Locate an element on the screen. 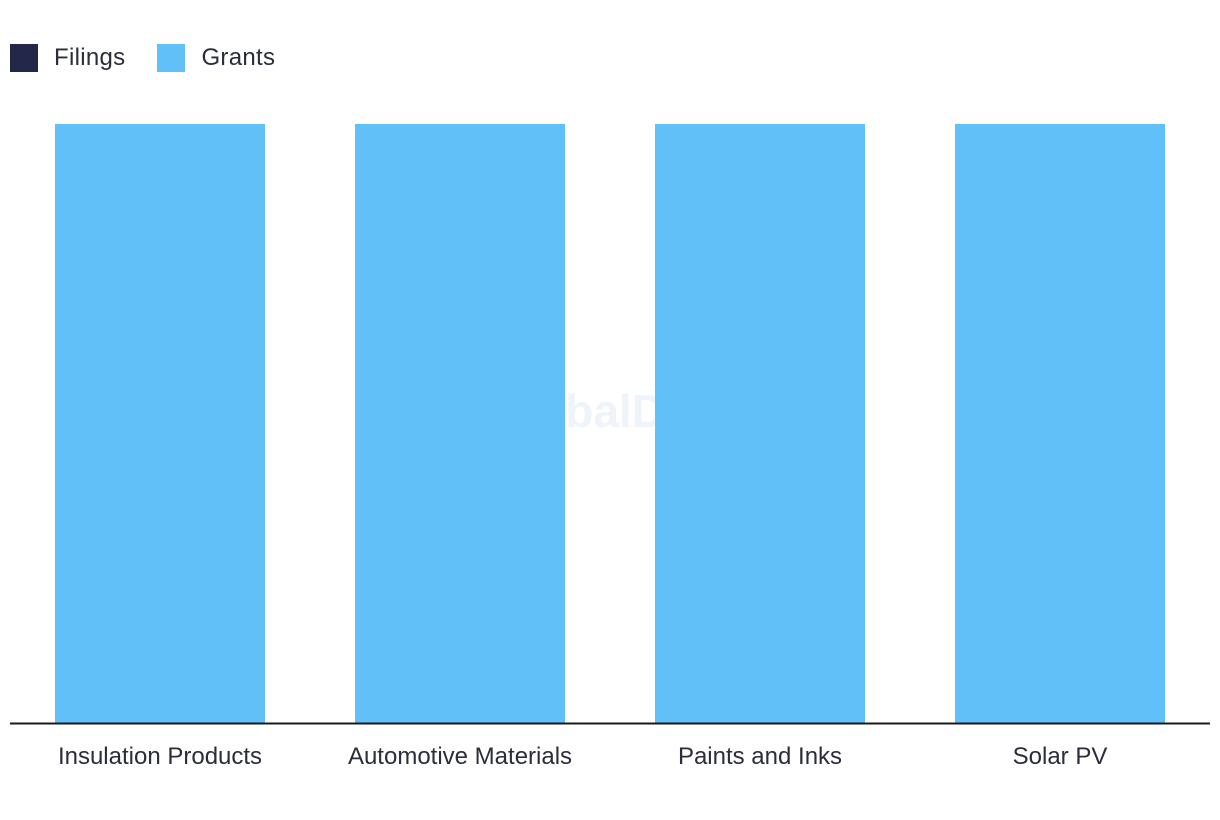  x-tick-label: Automotive Materials is located at coordinates (460, 756).